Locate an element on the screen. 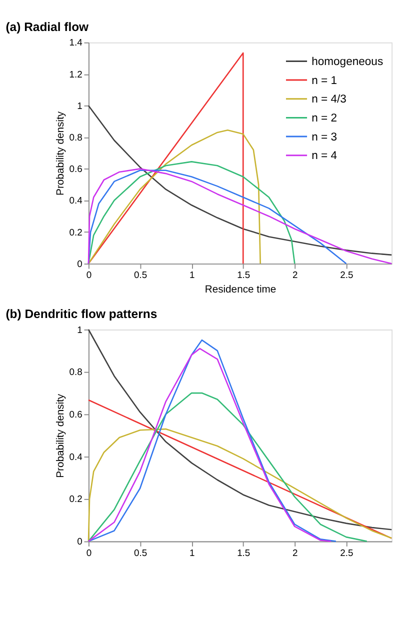  x-axis-title: Residence time is located at coordinates (240, 290).